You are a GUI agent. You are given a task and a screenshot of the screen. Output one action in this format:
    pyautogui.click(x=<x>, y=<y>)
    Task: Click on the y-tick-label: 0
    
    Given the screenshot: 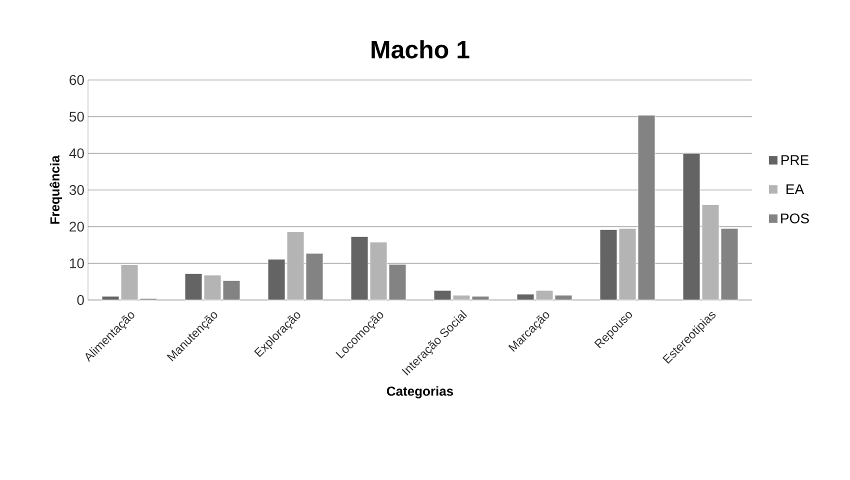 What is the action you would take?
    pyautogui.click(x=80, y=300)
    